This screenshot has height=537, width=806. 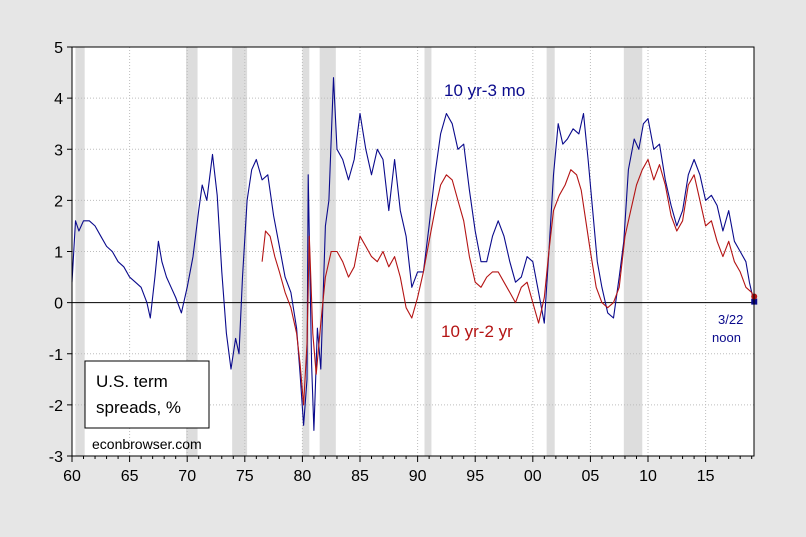 What do you see at coordinates (730, 319) in the screenshot?
I see `date-note-line1: 3/22` at bounding box center [730, 319].